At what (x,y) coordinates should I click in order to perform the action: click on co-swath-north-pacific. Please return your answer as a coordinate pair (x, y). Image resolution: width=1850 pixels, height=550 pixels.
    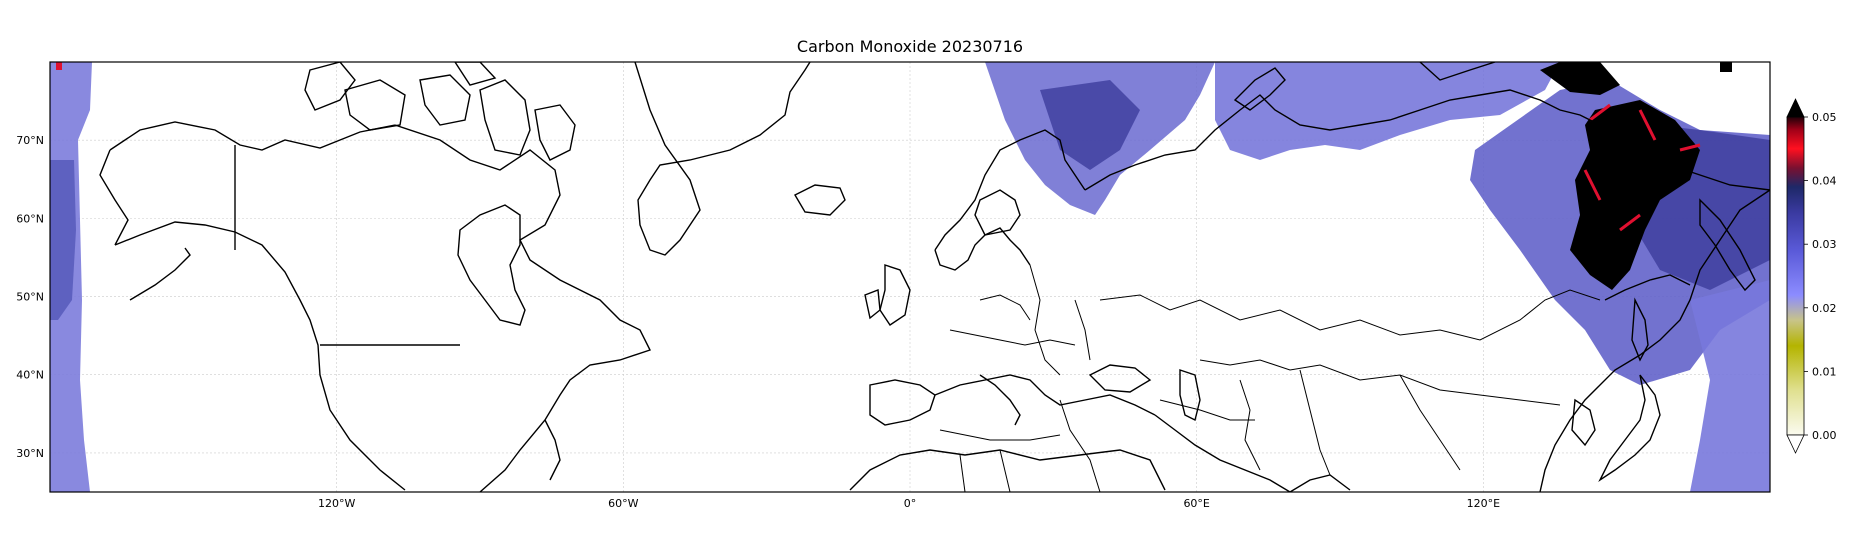
    Looking at the image, I should click on (1730, 386).